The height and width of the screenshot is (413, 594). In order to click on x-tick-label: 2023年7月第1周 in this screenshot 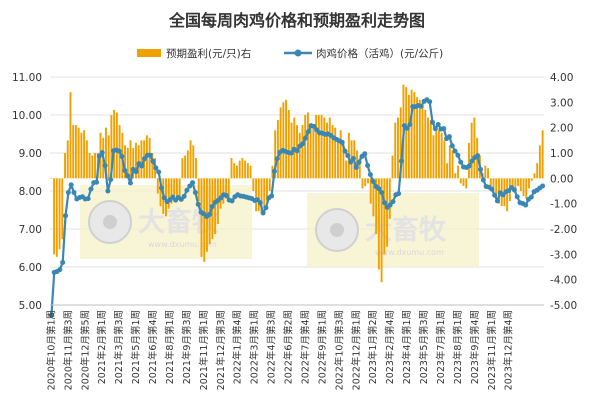, I will do `click(441, 347)`.